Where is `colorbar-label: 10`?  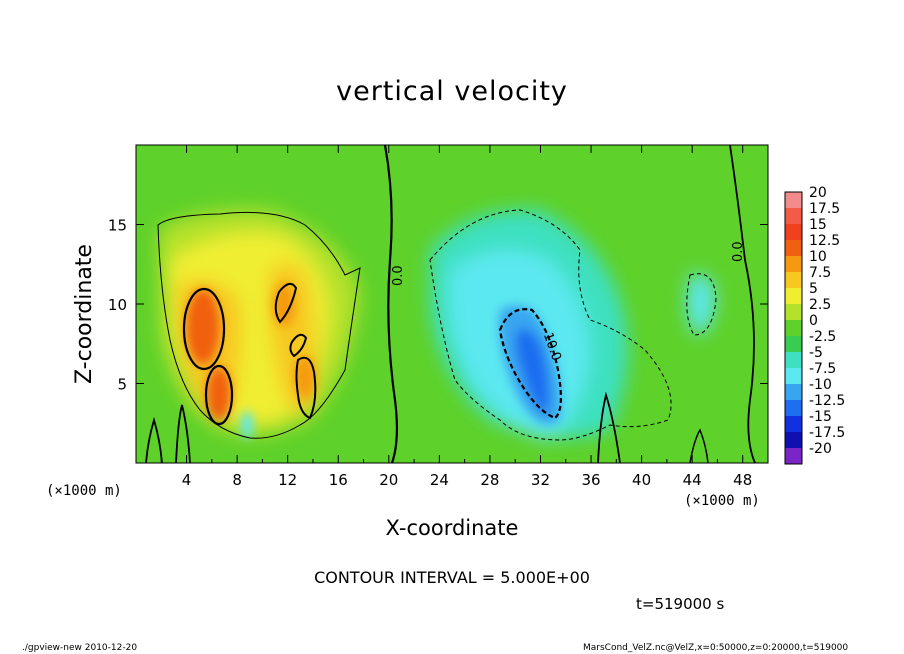
colorbar-label: 10 is located at coordinates (818, 257).